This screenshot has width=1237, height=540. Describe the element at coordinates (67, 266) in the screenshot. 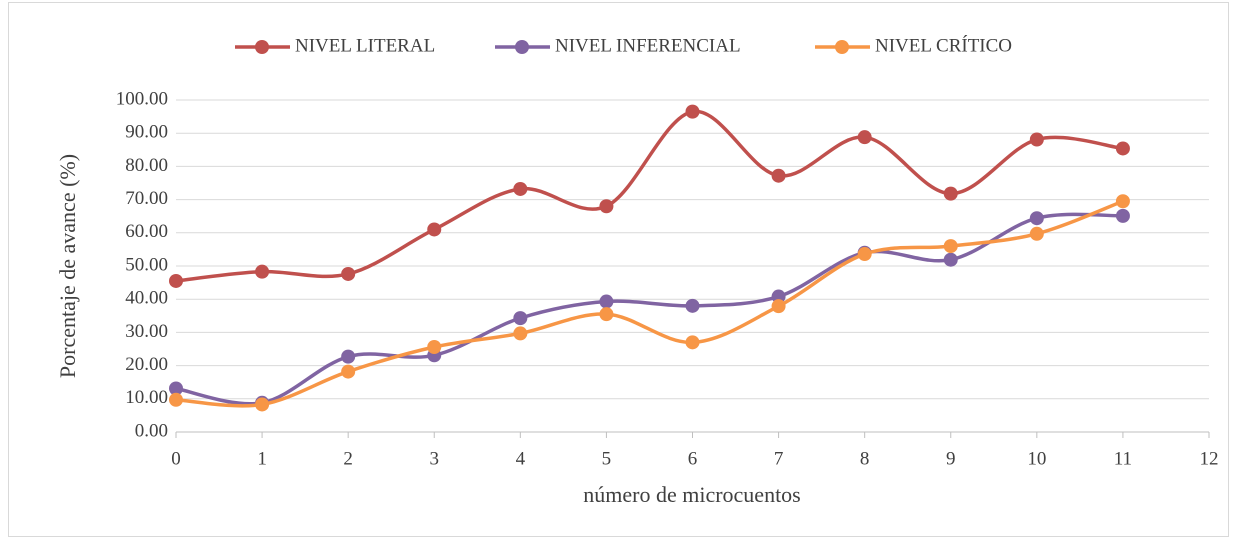

I see `y-axis-label: Porcentaje de avance (%)` at that location.